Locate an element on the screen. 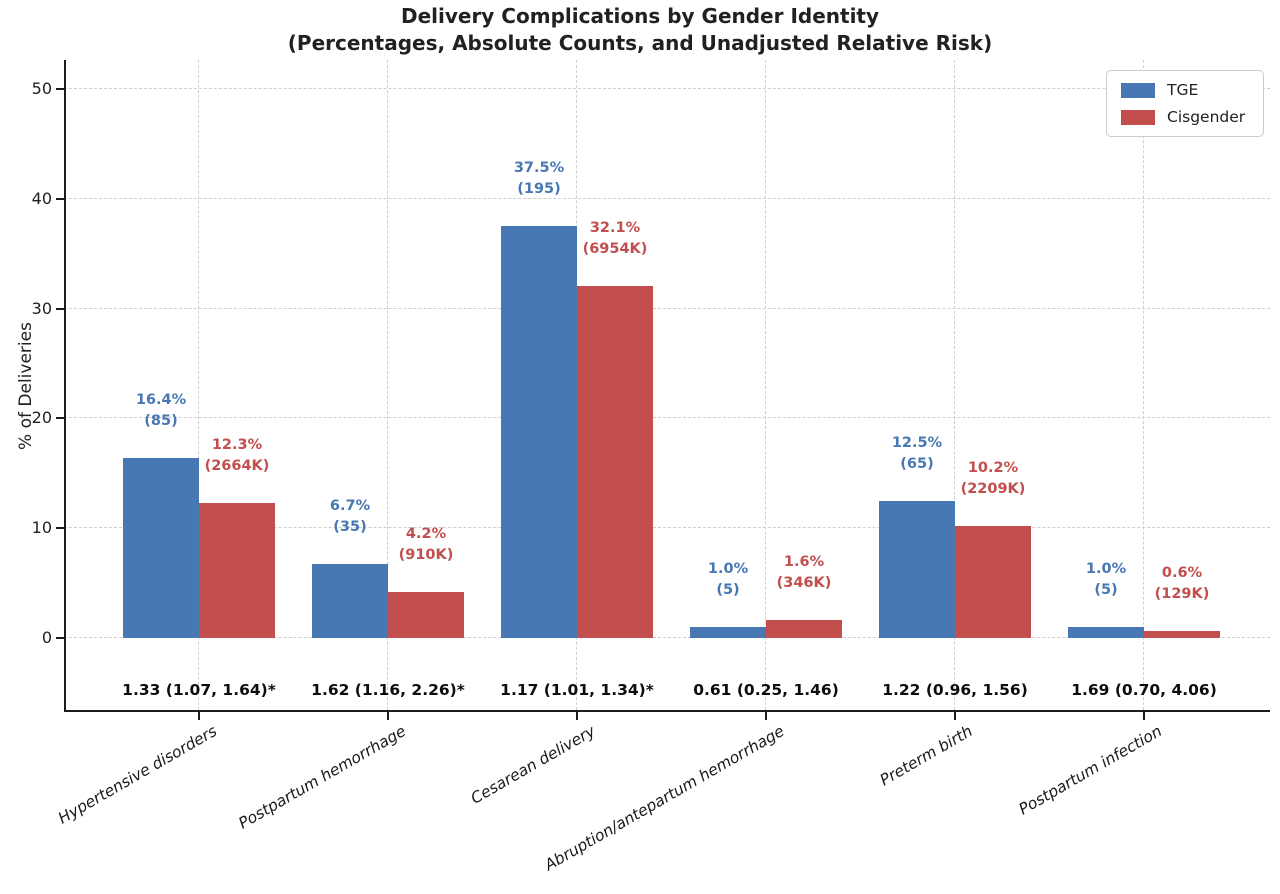  legend-label-cisgender: Cisgender is located at coordinates (1206, 117).